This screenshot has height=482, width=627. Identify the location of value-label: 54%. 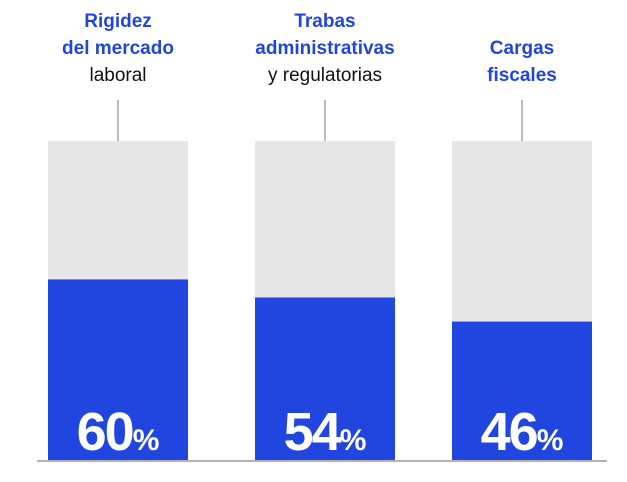
(325, 432).